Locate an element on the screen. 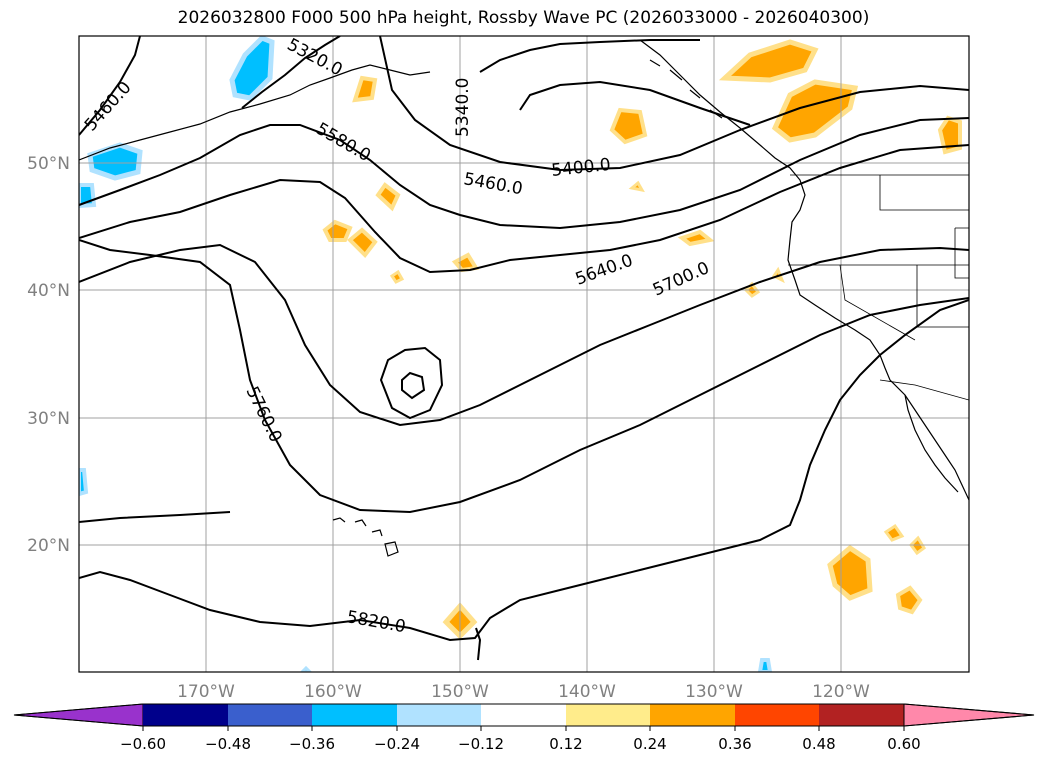 Image resolution: width=1047 pixels, height=765 pixels. colorbar-tick-label: 0.36 is located at coordinates (734, 744).